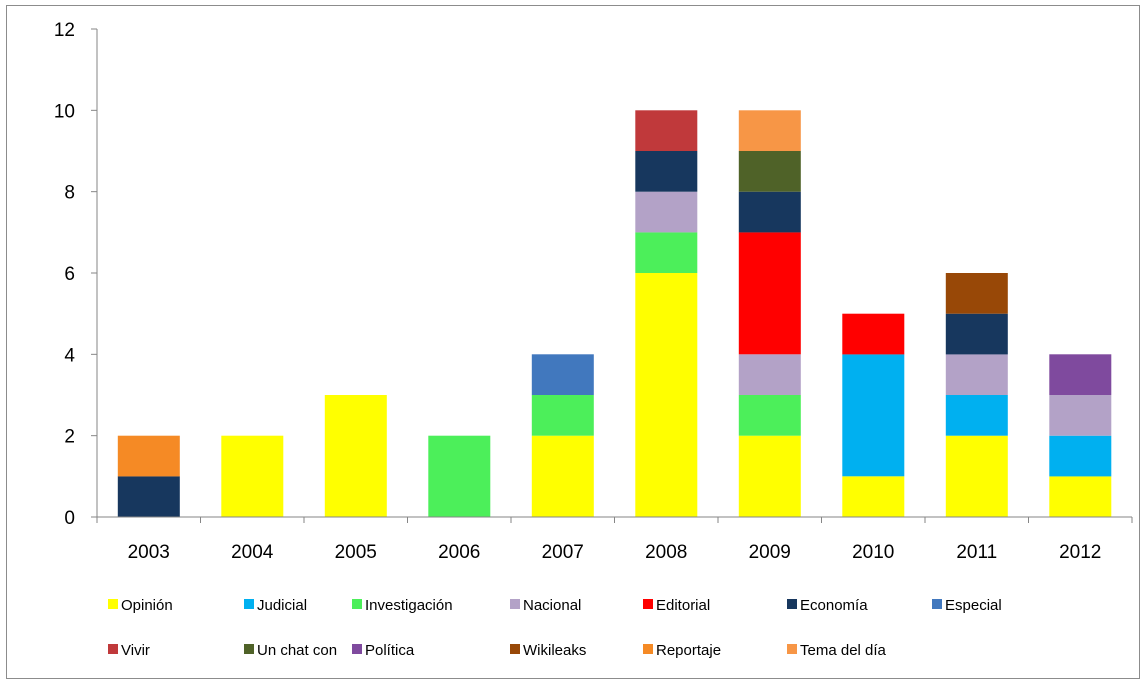 The width and height of the screenshot is (1147, 685). What do you see at coordinates (1080, 552) in the screenshot?
I see `x-tick-label: 2012` at bounding box center [1080, 552].